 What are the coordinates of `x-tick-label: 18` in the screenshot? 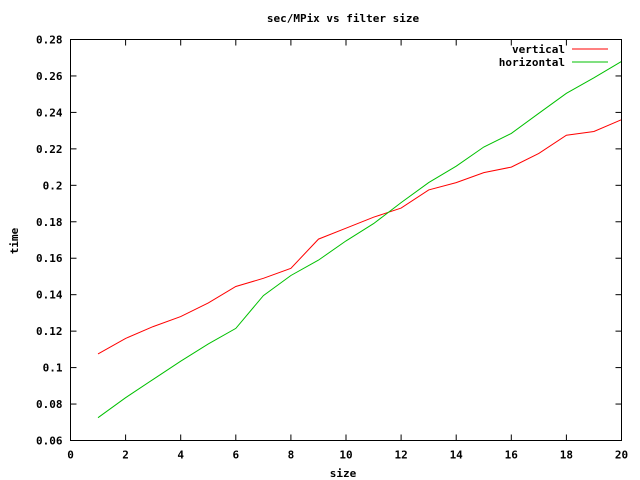 It's located at (566, 455).